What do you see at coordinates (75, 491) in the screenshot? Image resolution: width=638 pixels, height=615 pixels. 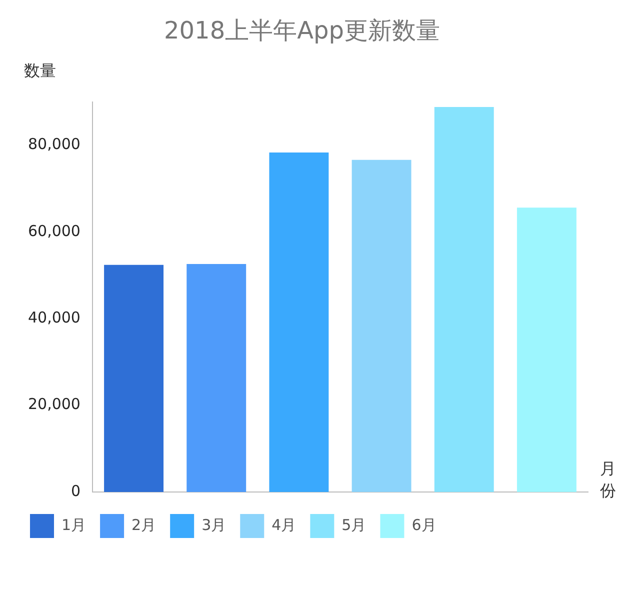 I see `y-tick-label: 0` at bounding box center [75, 491].